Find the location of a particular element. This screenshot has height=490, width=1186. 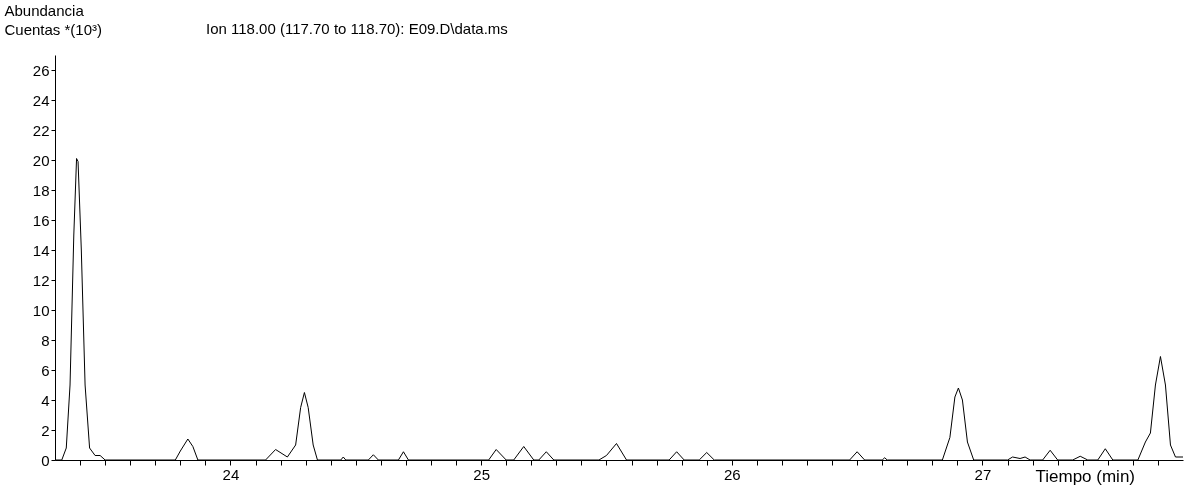

x-tick-label: 24 is located at coordinates (231, 474).